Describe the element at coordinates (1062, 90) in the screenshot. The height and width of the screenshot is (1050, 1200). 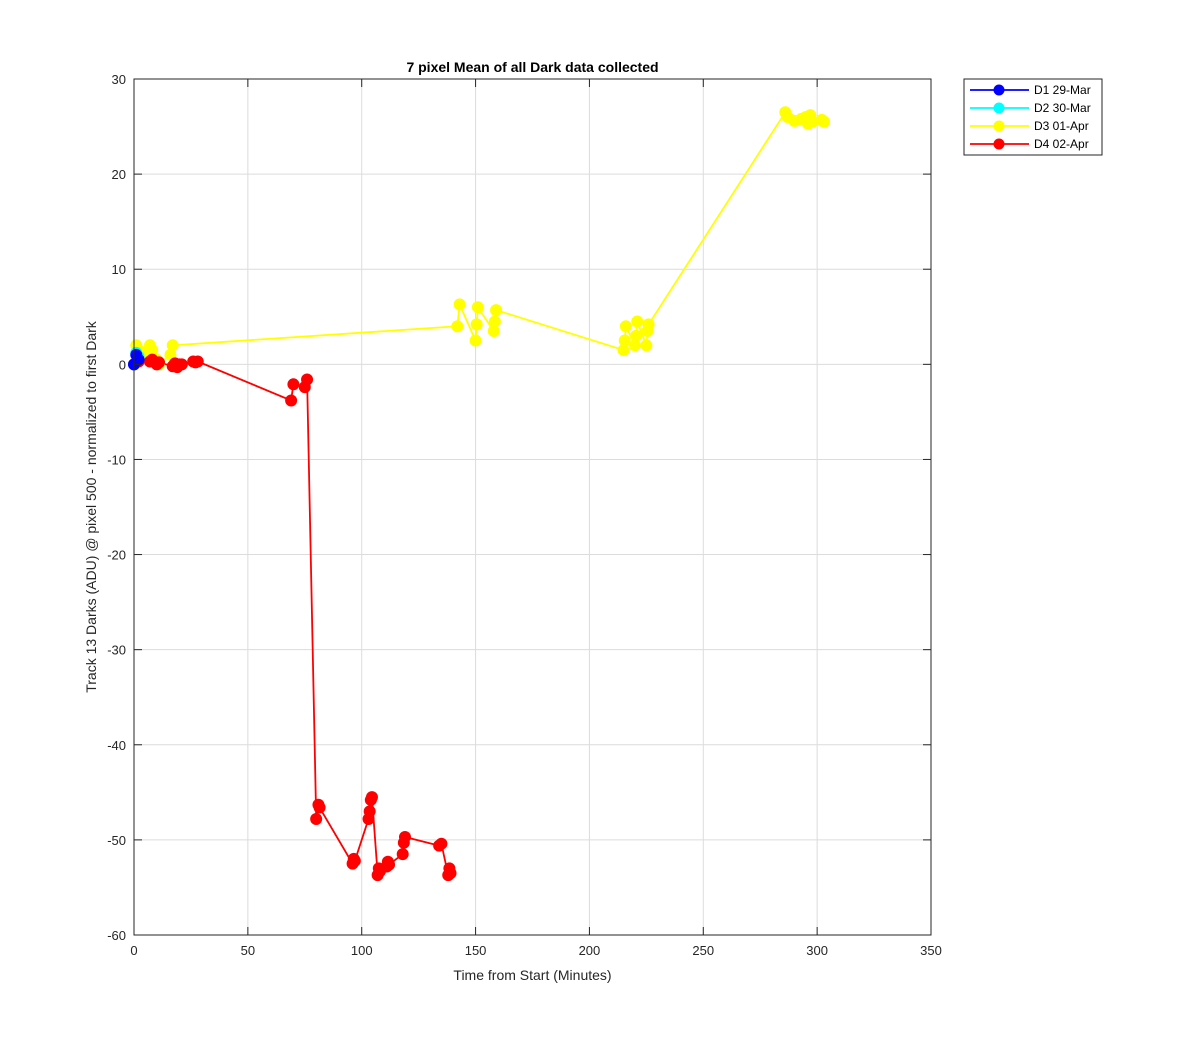
I see `legend-entry-label: D1 29-Mar` at that location.